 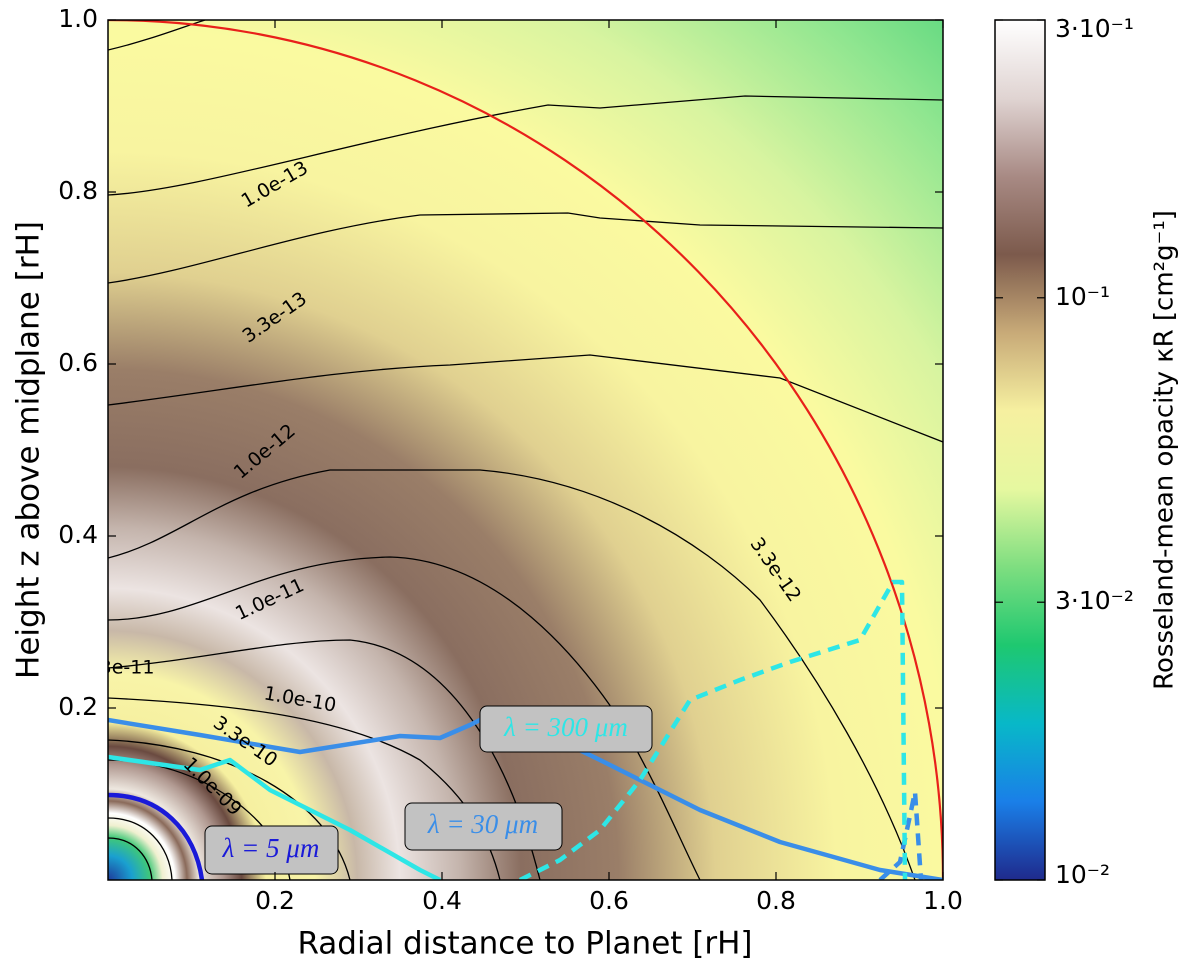 I want to click on x-axis-label: Radial distance to Planet [rH], so click(x=524, y=944).